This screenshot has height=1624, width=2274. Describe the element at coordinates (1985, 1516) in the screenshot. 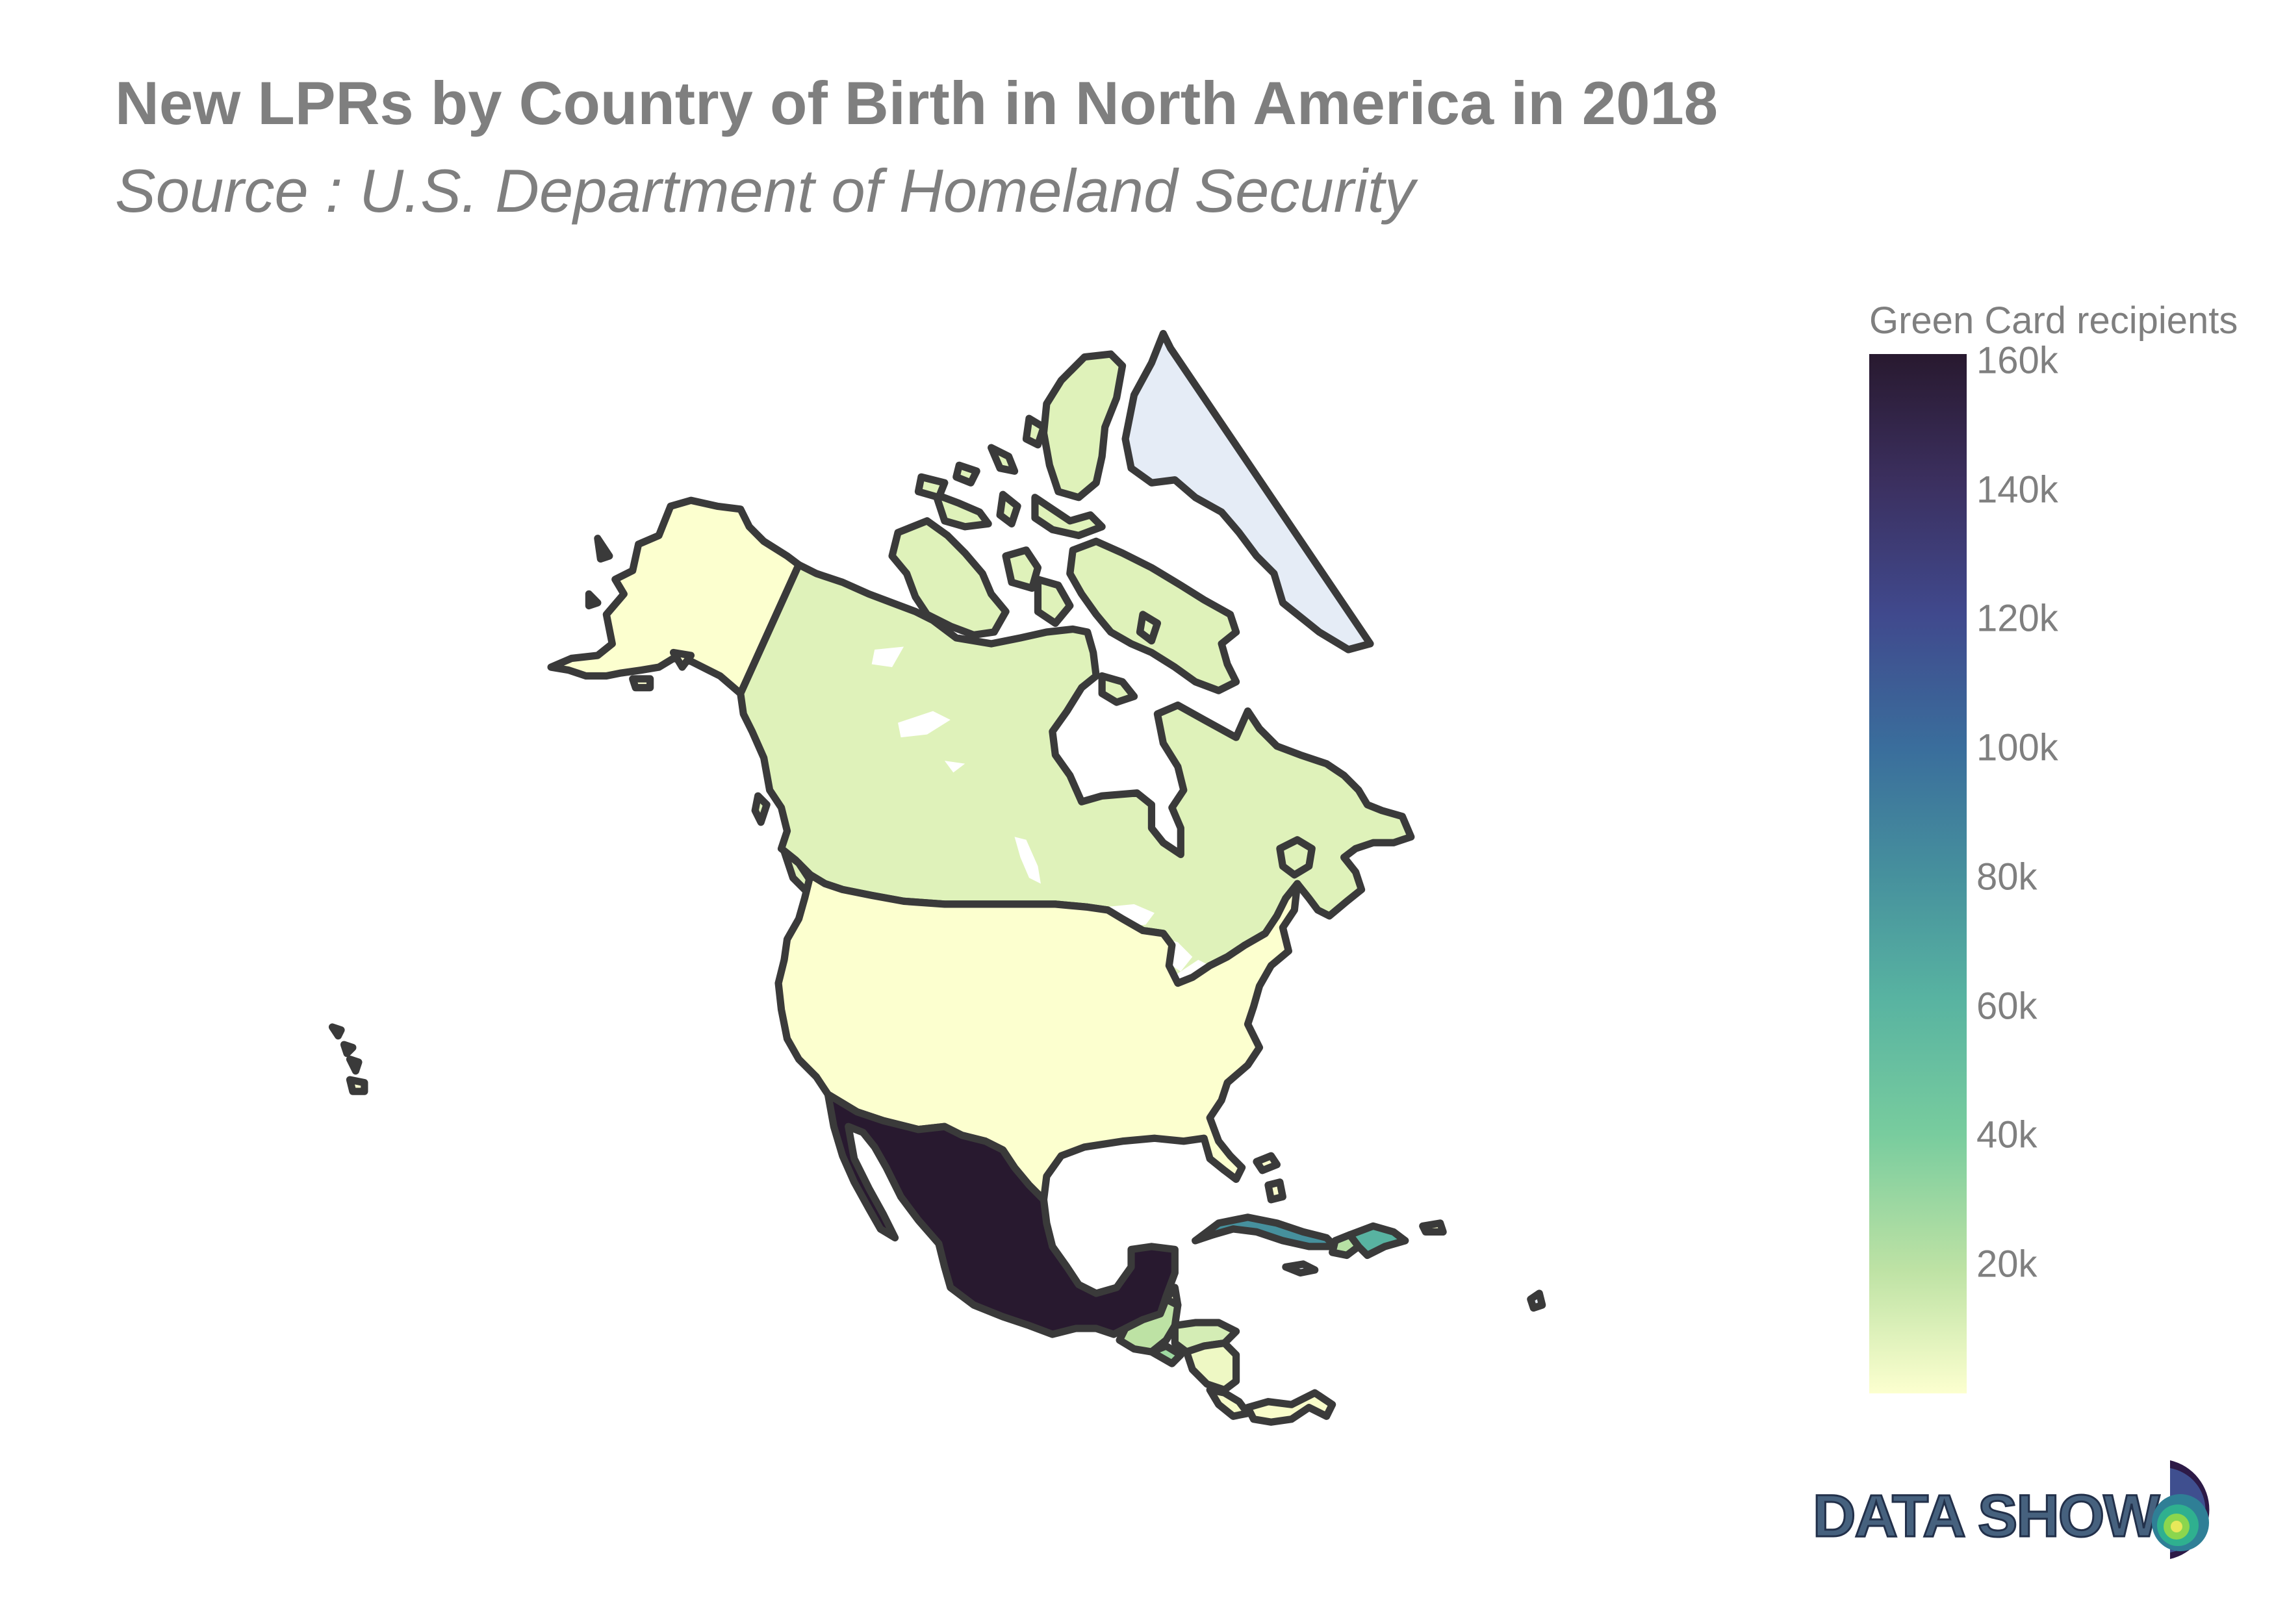

I see `logo-text: DATA SHOW` at that location.